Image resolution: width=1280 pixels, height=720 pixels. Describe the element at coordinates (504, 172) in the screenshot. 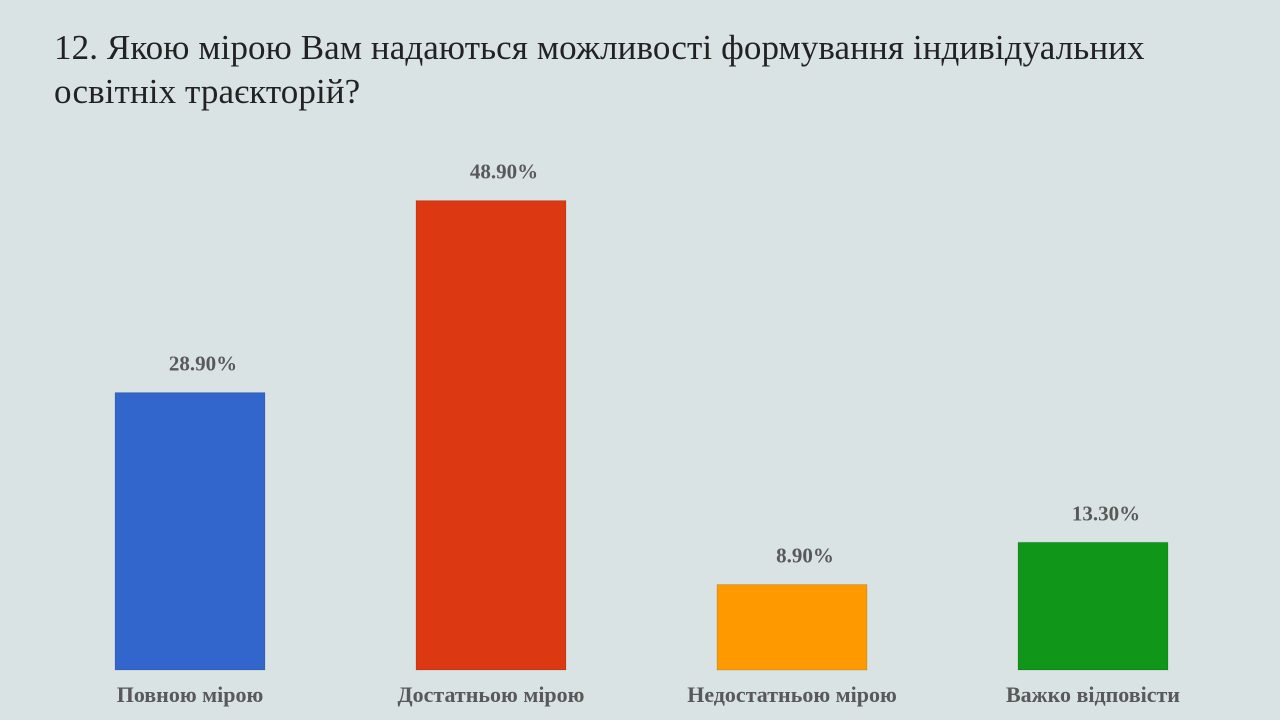

I see `value-label-2: 48.90%` at that location.